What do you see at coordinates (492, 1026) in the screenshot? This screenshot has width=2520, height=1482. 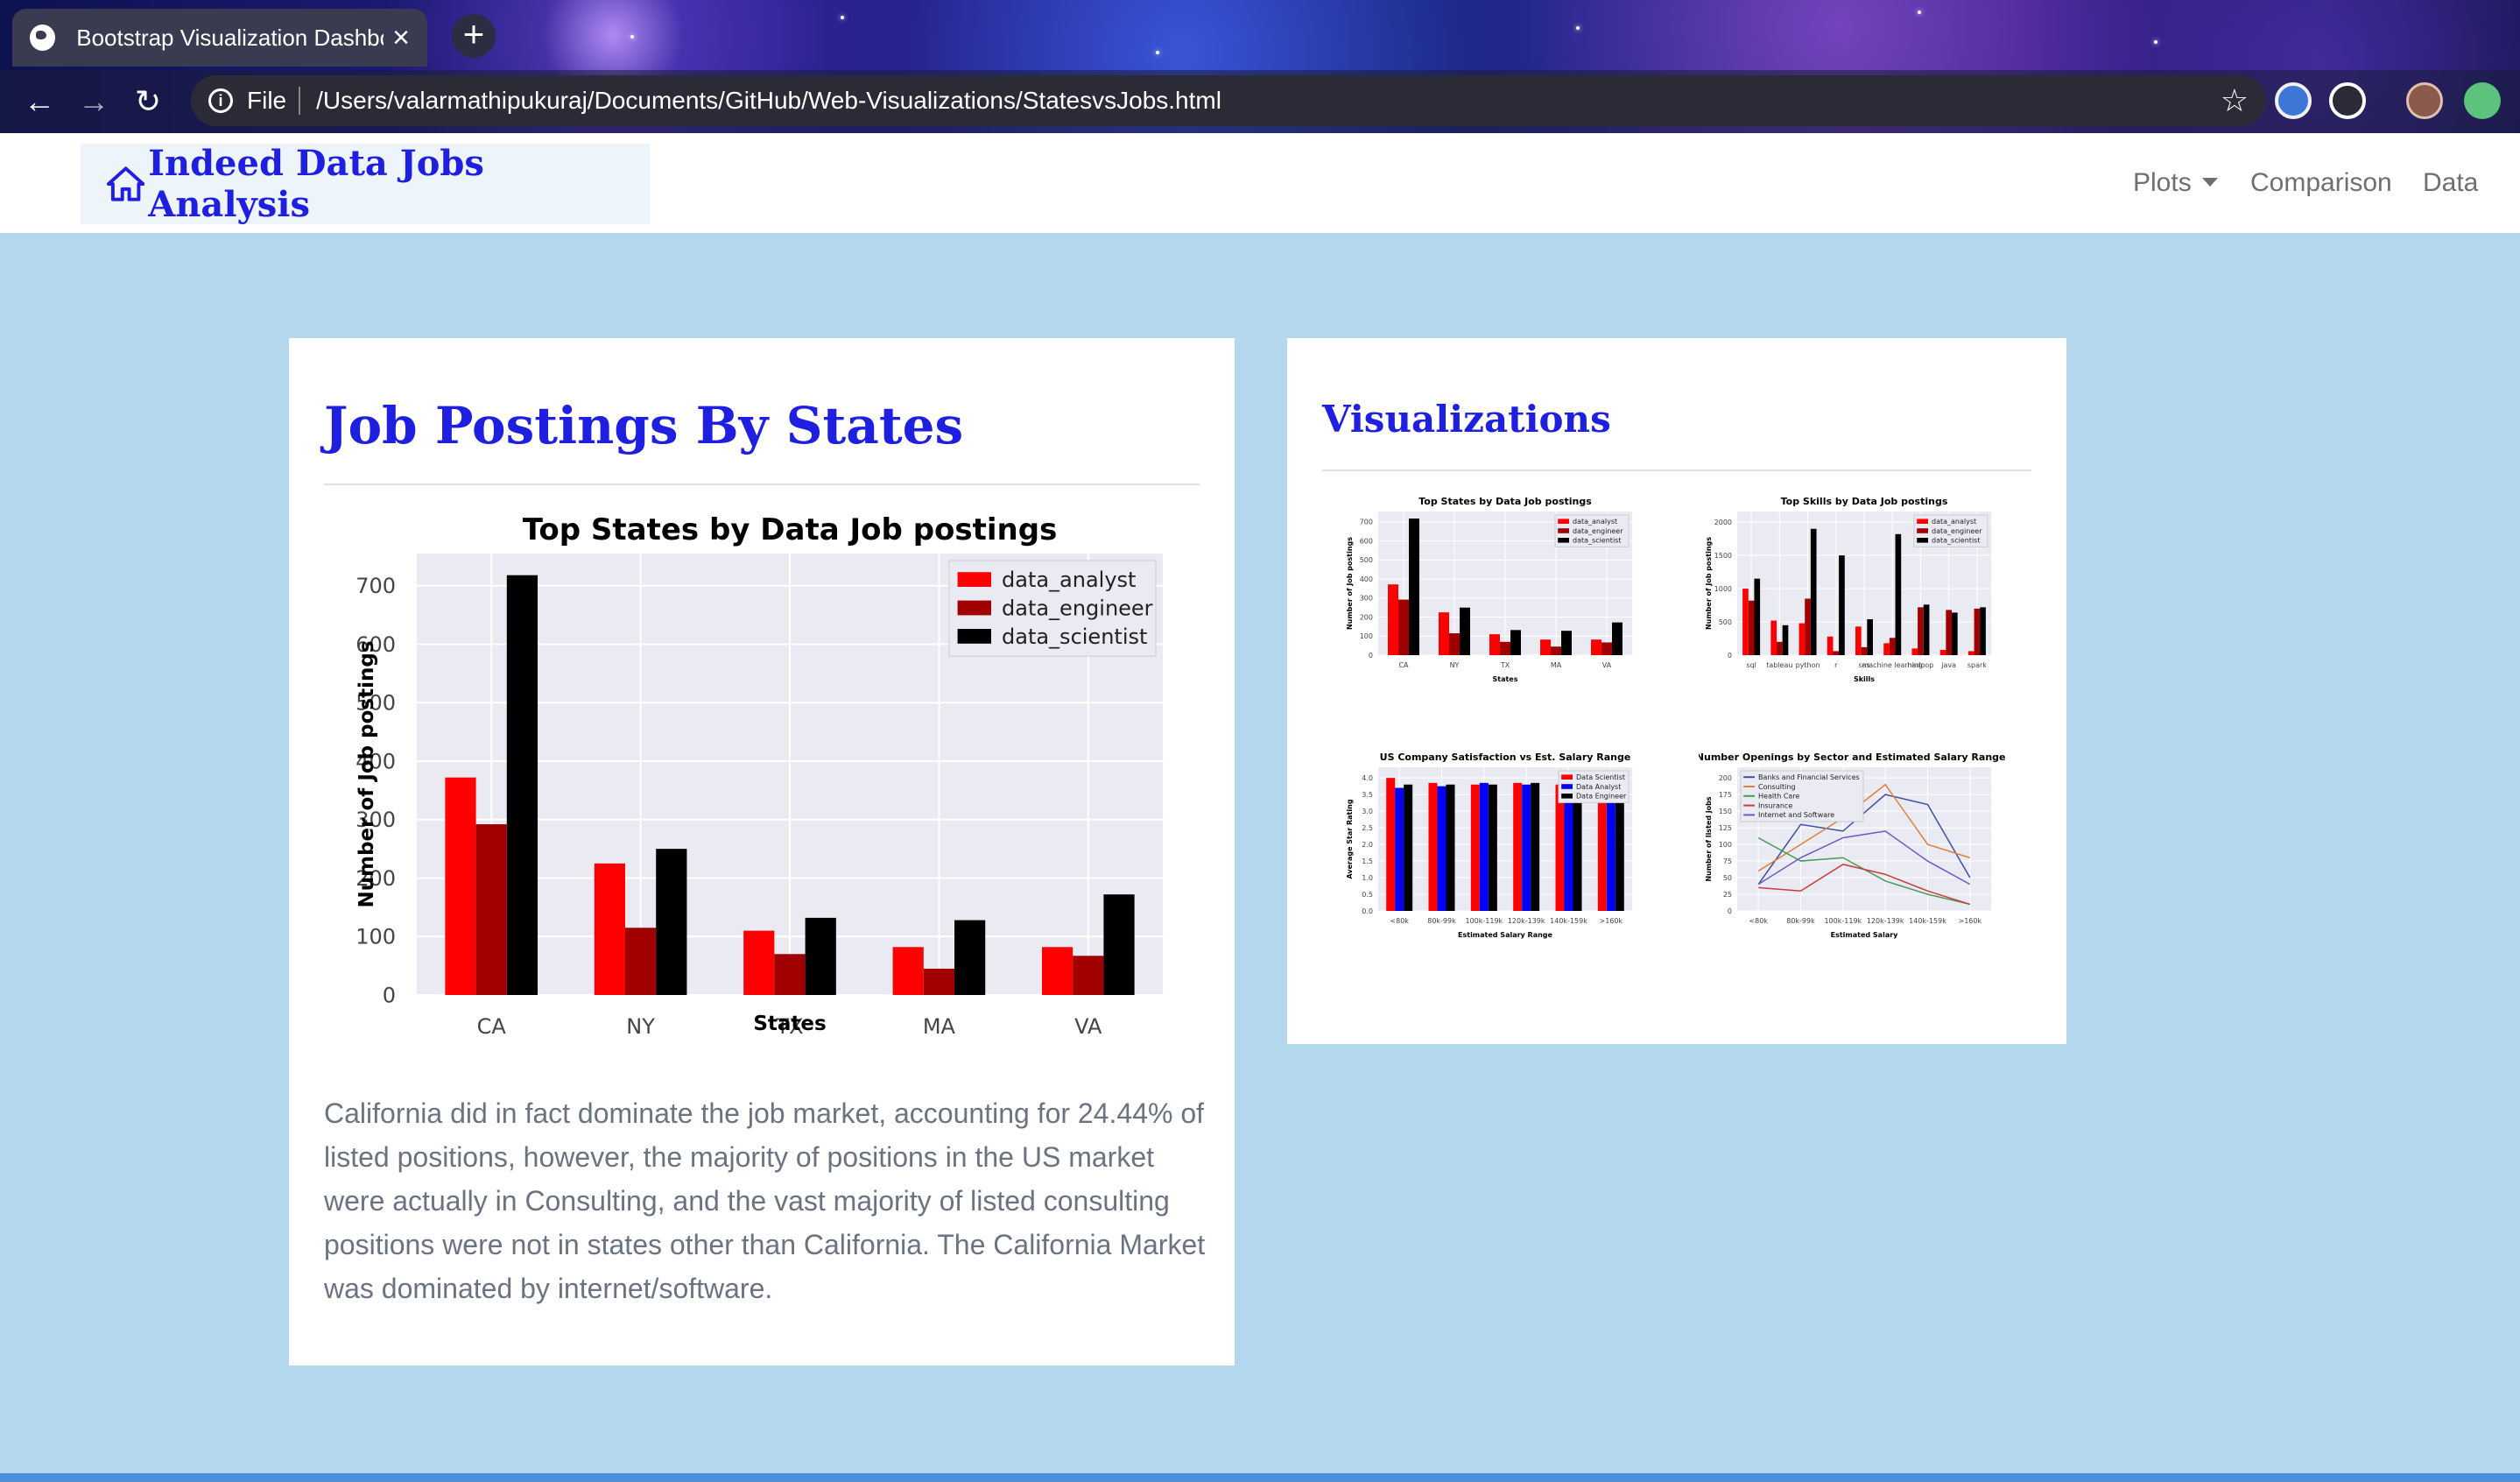 I see `x-tick-label: CA` at bounding box center [492, 1026].